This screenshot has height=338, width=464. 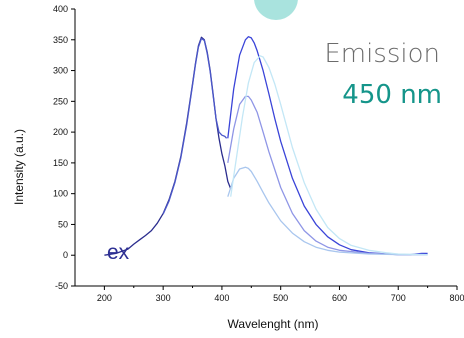 What do you see at coordinates (60, 101) in the screenshot?
I see `y-tick-label: 250` at bounding box center [60, 101].